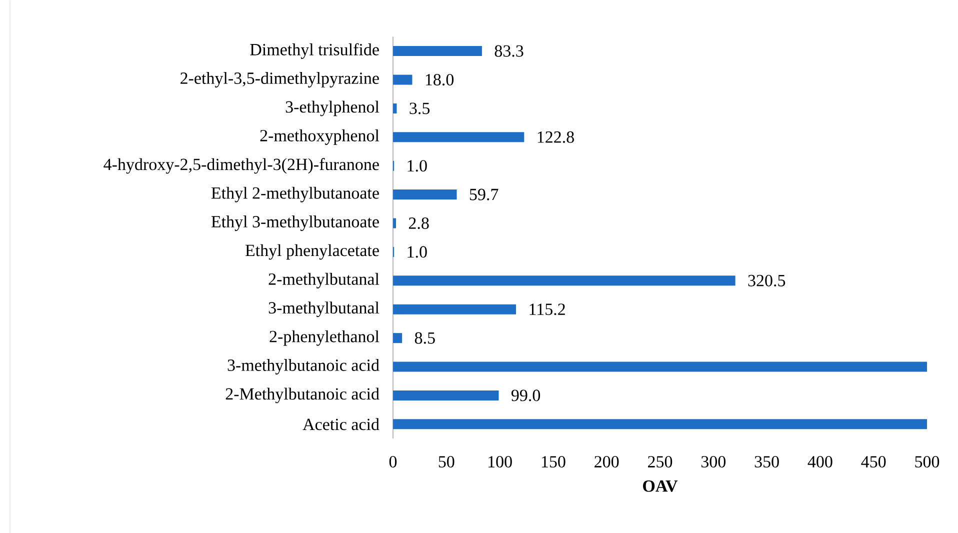 The image size is (958, 533). What do you see at coordinates (314, 51) in the screenshot?
I see `y-tick-label: Dimethyl trisulfide` at bounding box center [314, 51].